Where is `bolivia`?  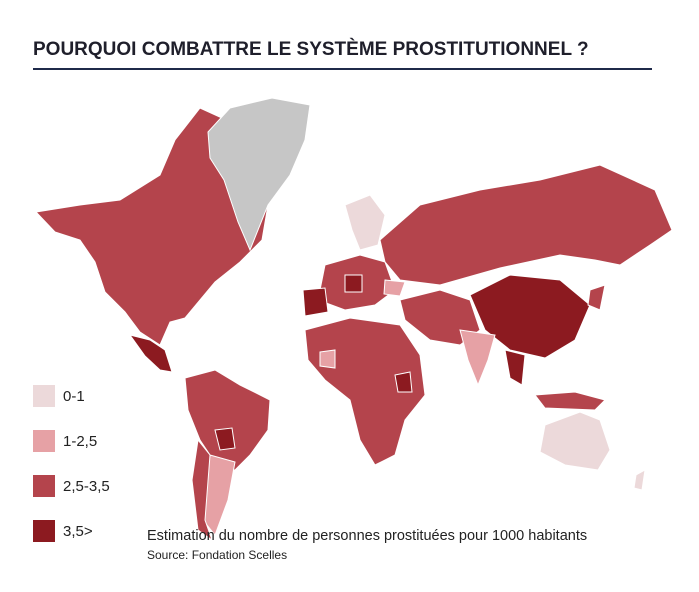
bolivia is located at coordinates (225, 439).